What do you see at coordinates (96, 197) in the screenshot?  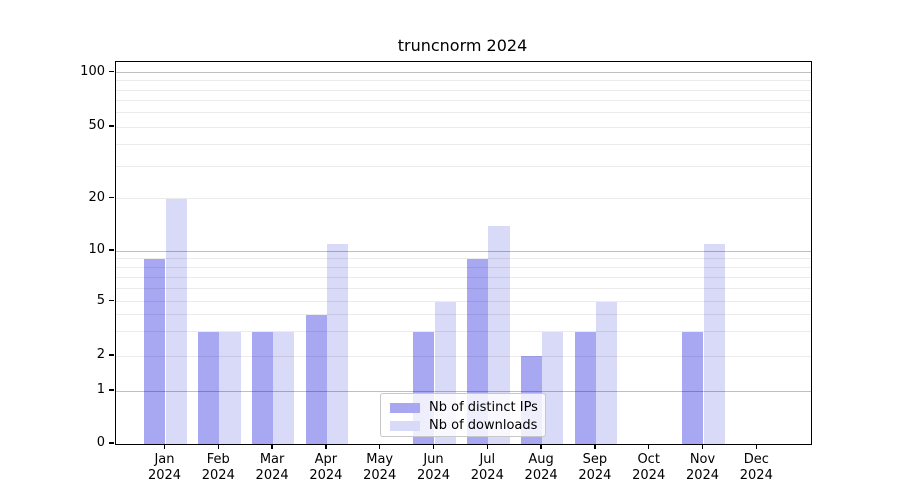 I see `y-tick-label-20: 20` at bounding box center [96, 197].